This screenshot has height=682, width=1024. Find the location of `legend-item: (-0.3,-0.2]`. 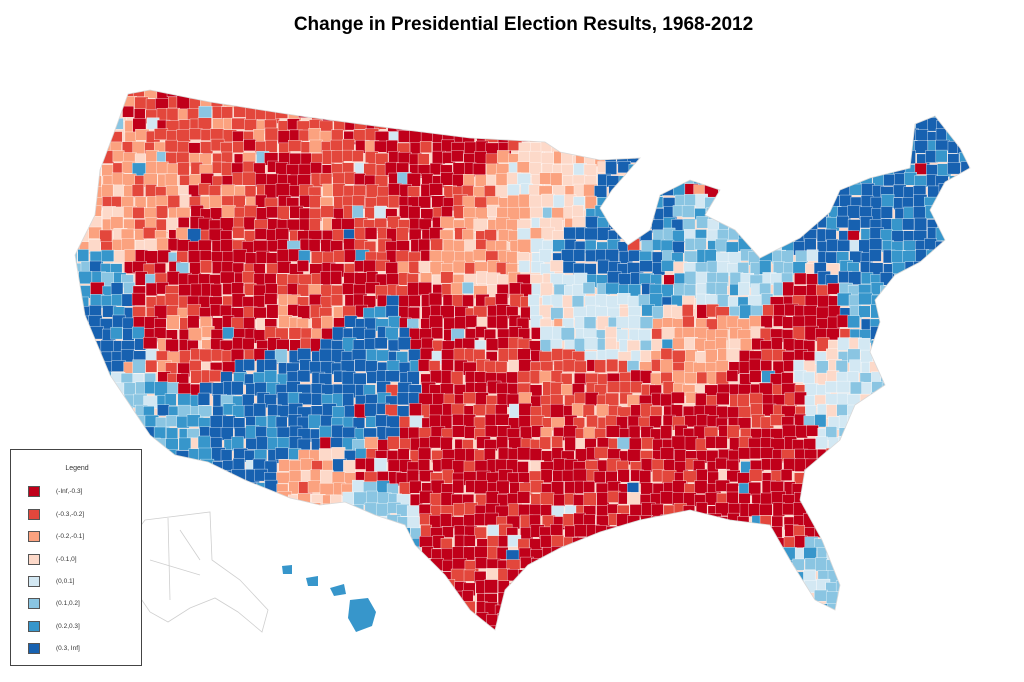

legend-item: (-0.3,-0.2] is located at coordinates (83, 515).